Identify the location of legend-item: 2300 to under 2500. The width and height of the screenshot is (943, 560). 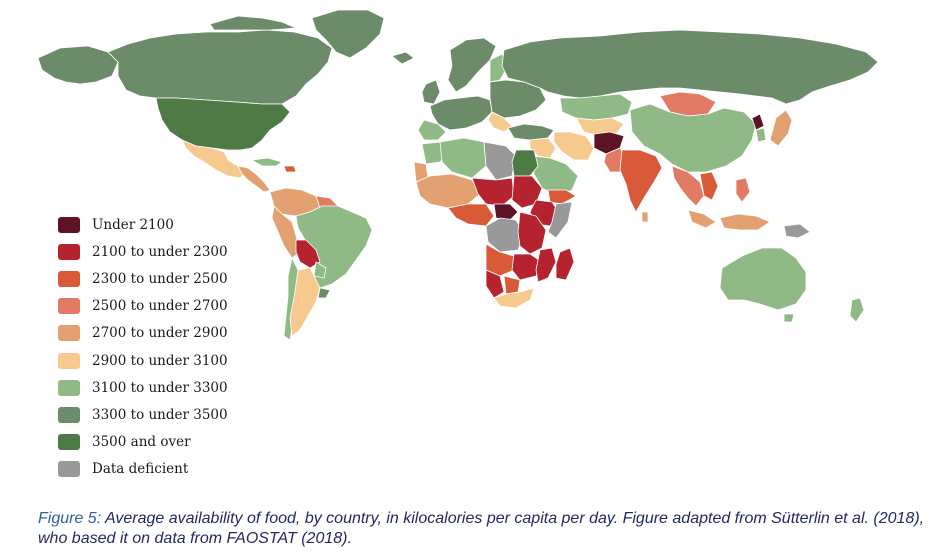
(153, 278).